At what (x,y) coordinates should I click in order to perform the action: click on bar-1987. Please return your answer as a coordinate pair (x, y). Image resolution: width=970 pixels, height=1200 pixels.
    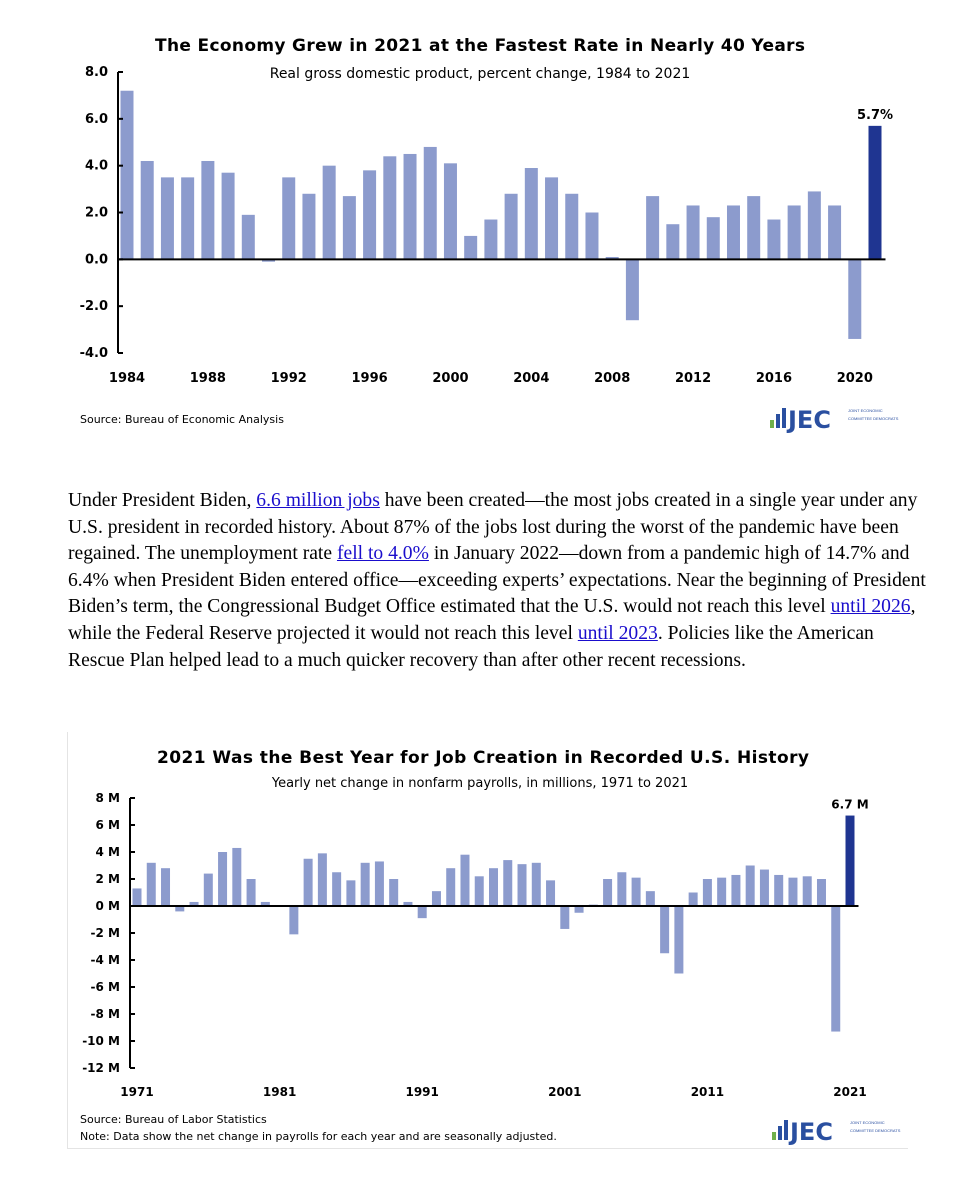
    Looking at the image, I should click on (188, 218).